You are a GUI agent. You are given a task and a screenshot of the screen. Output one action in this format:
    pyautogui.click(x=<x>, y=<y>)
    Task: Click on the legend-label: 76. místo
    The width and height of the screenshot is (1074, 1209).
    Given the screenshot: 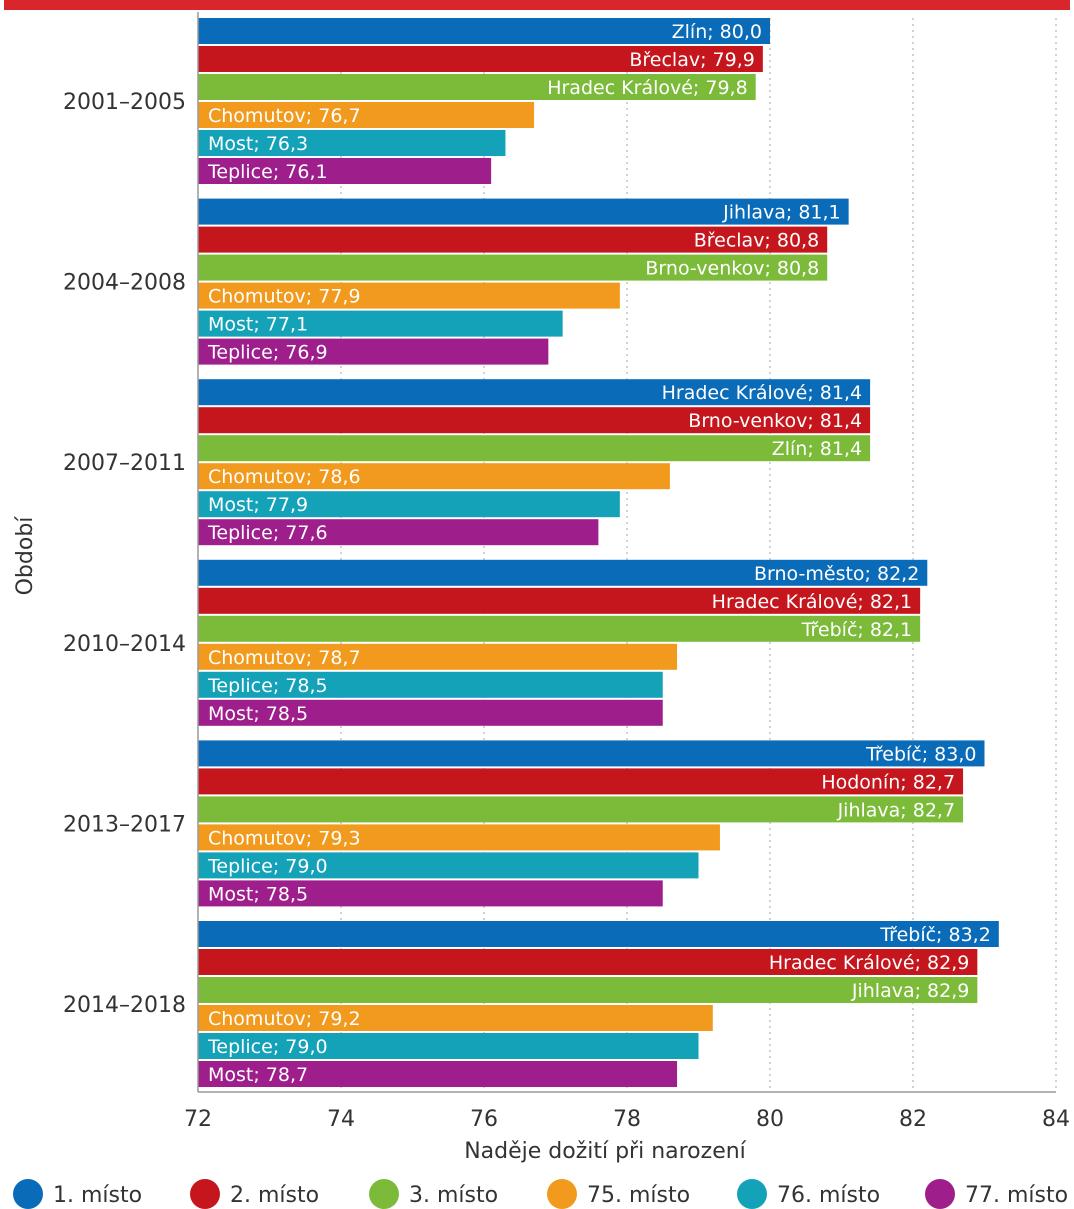 What is the action you would take?
    pyautogui.click(x=828, y=1195)
    